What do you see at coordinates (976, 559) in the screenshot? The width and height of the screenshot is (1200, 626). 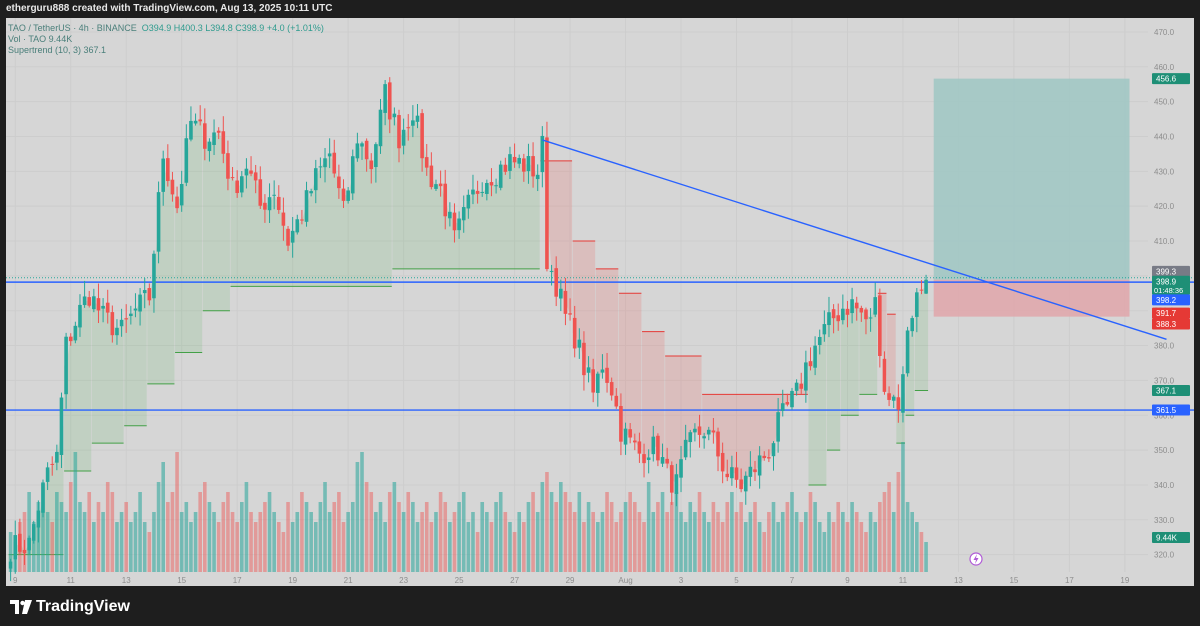 I see `lightning-icon` at bounding box center [976, 559].